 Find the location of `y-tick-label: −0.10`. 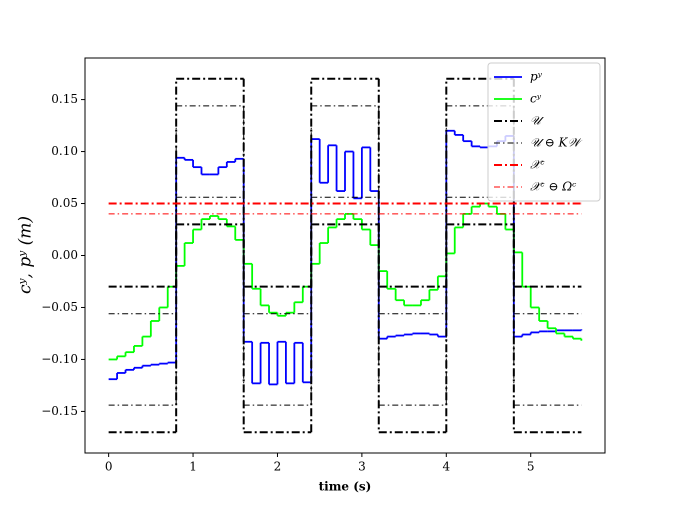

y-tick-label: −0.10 is located at coordinates (59, 359).